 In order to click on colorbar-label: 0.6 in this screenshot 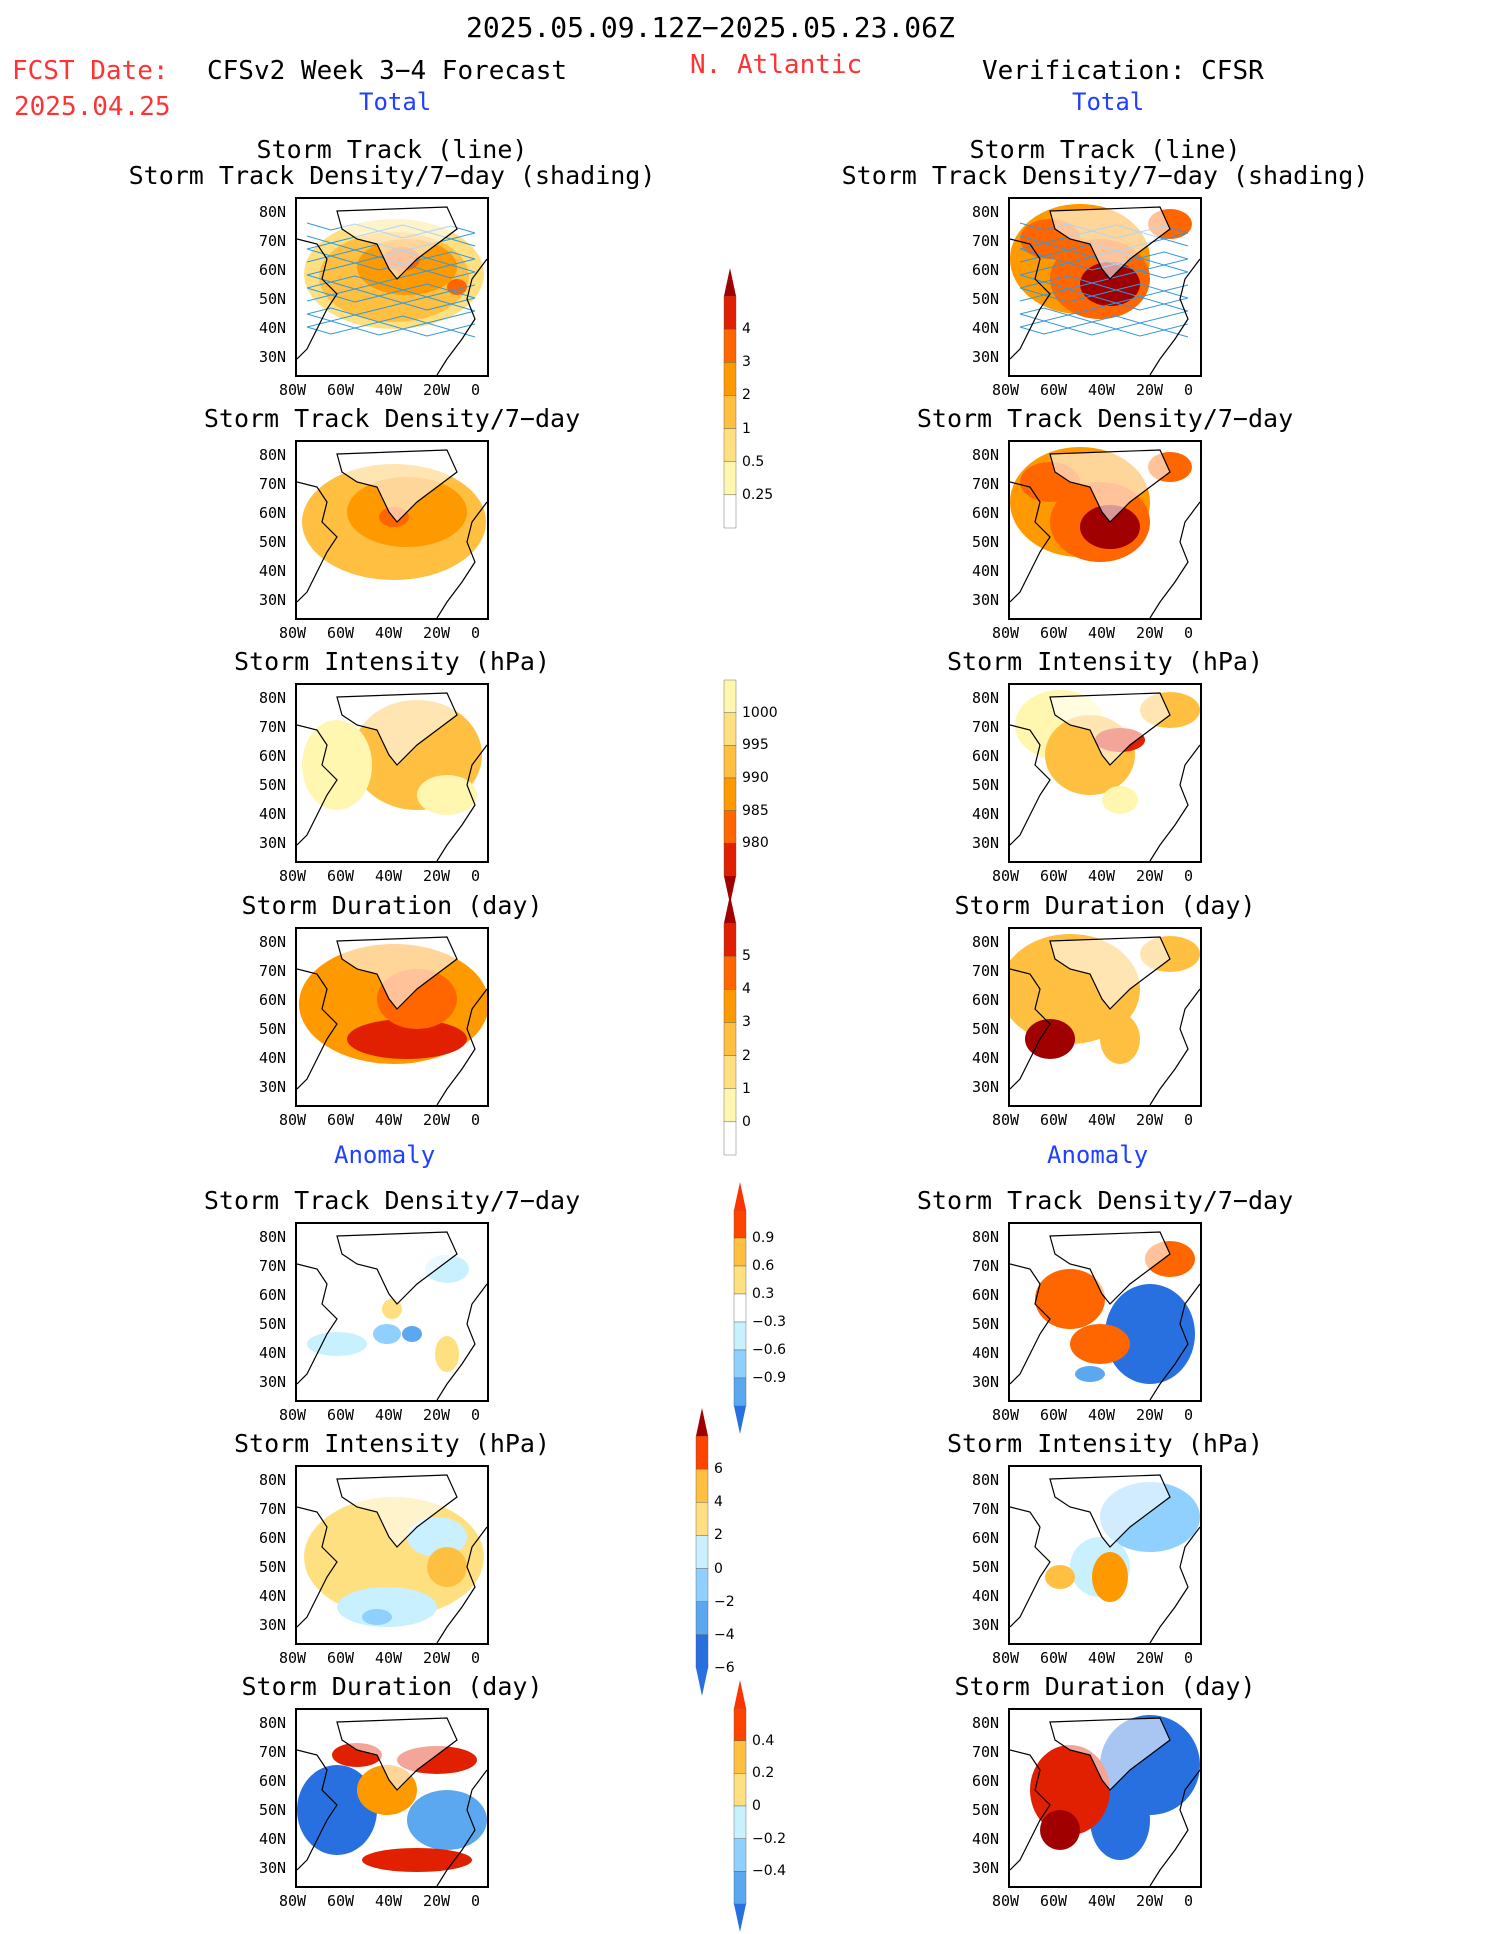, I will do `click(763, 1266)`.